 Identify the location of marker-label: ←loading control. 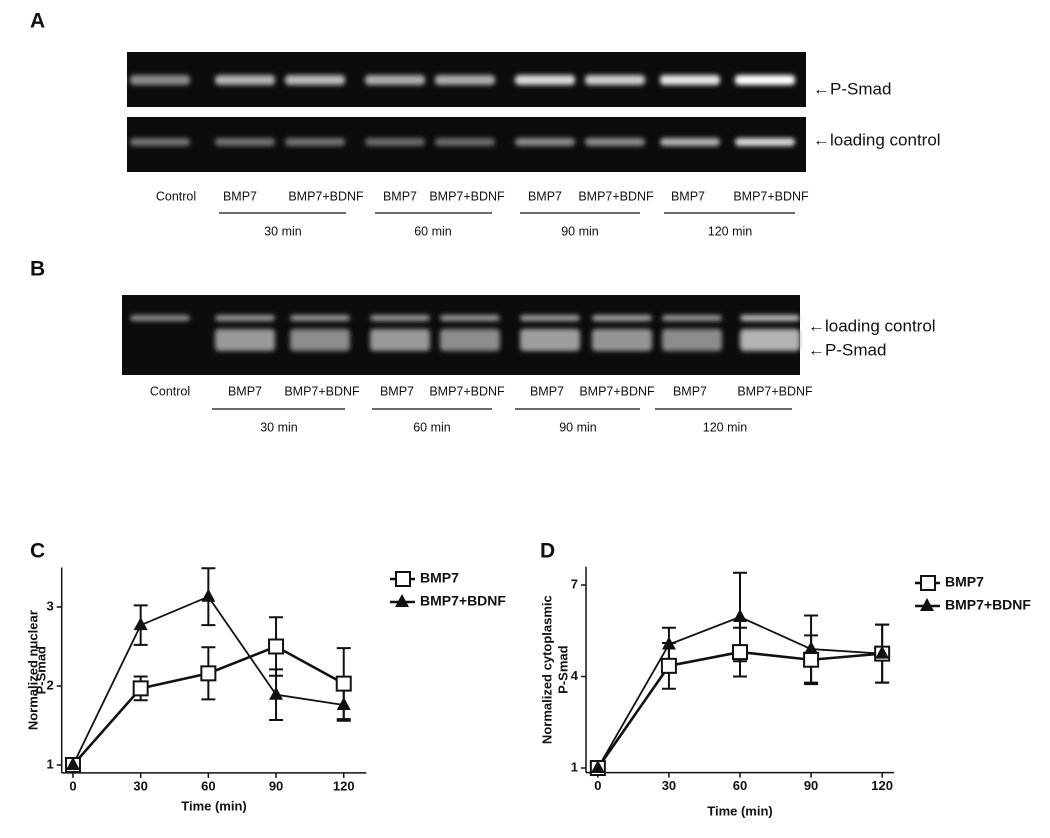
(877, 139).